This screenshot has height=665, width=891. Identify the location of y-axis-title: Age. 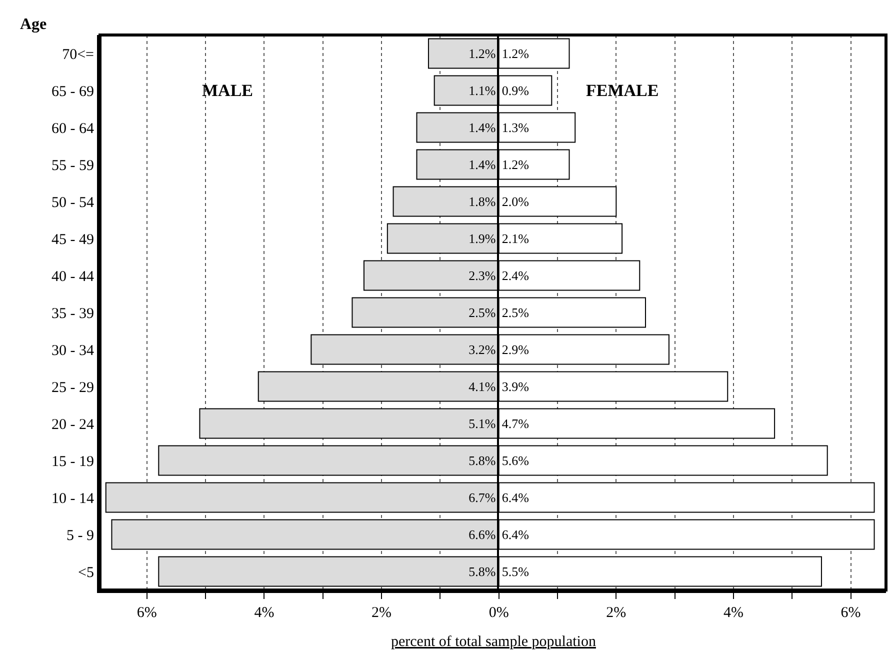
(33, 24).